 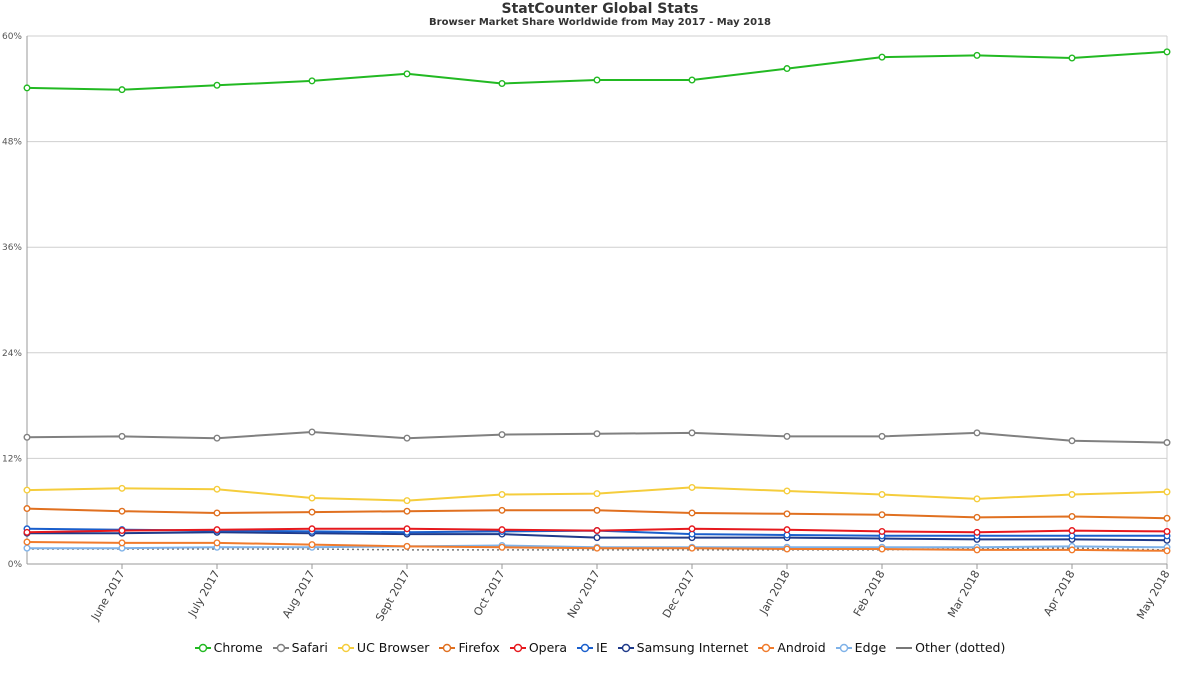 I want to click on legend-label: Safari, so click(x=309, y=647).